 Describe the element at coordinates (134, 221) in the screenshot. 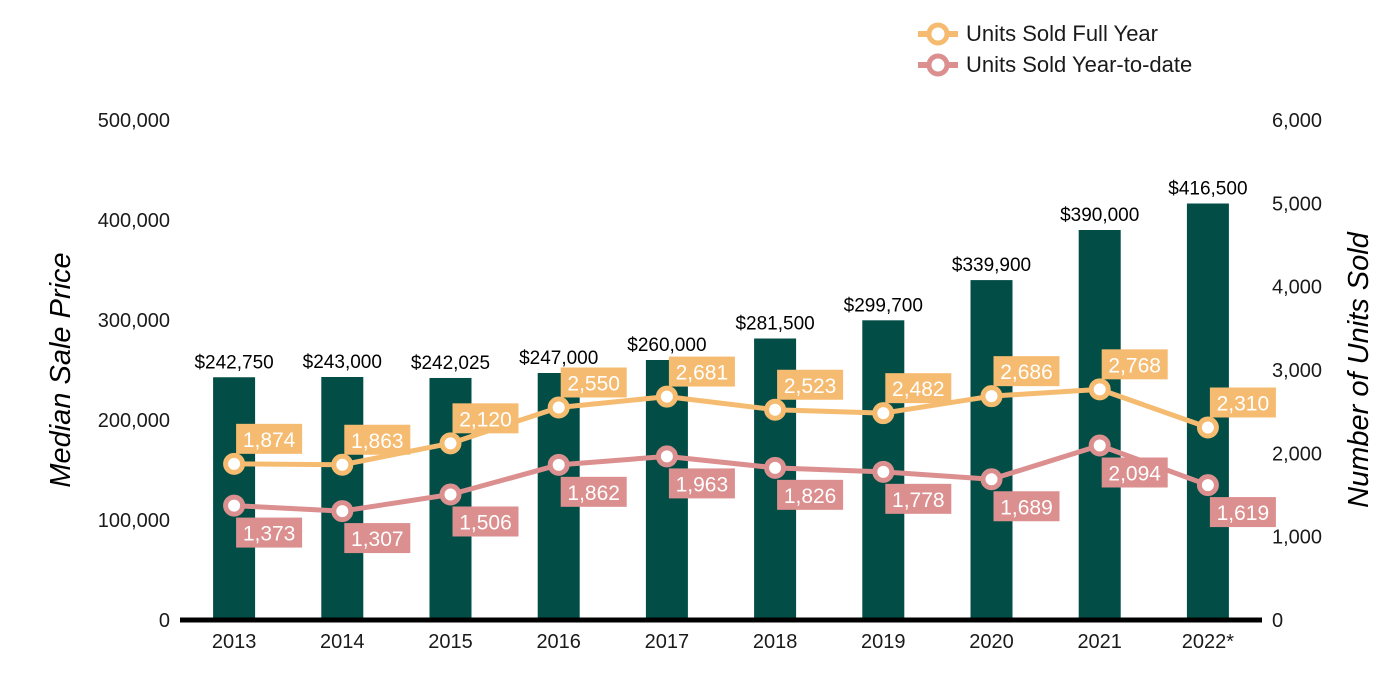

I see `y-tick-label: 400,000` at that location.